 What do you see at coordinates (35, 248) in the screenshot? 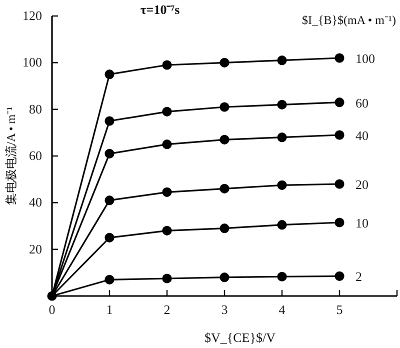
I see `y-tick-label: 20` at bounding box center [35, 248].